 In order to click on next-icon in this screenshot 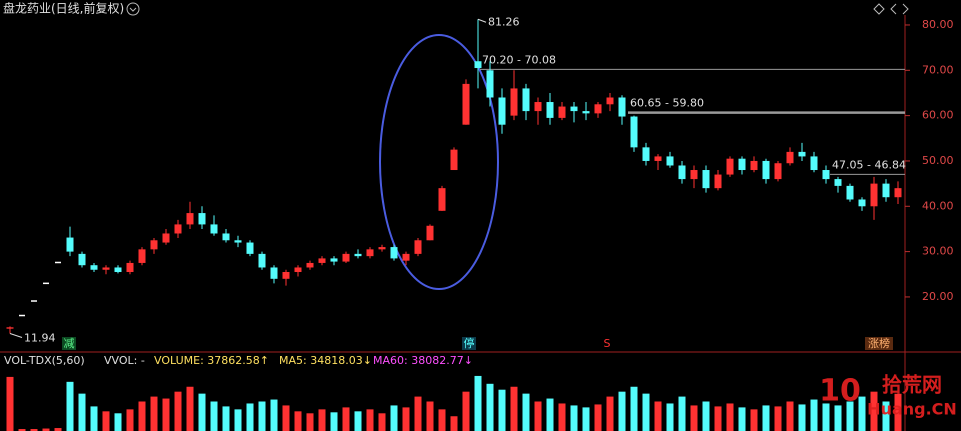, I will do `click(905, 9)`.